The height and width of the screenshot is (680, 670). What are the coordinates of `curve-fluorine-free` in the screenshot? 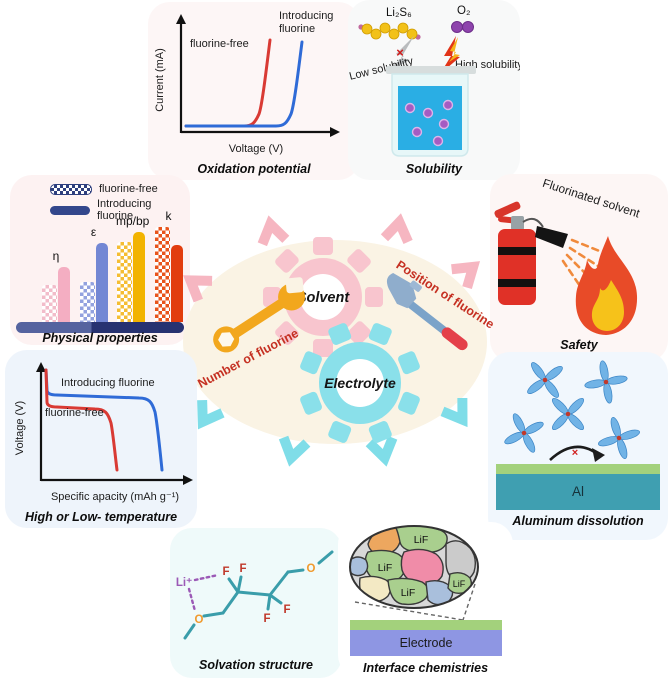 It's located at (228, 83).